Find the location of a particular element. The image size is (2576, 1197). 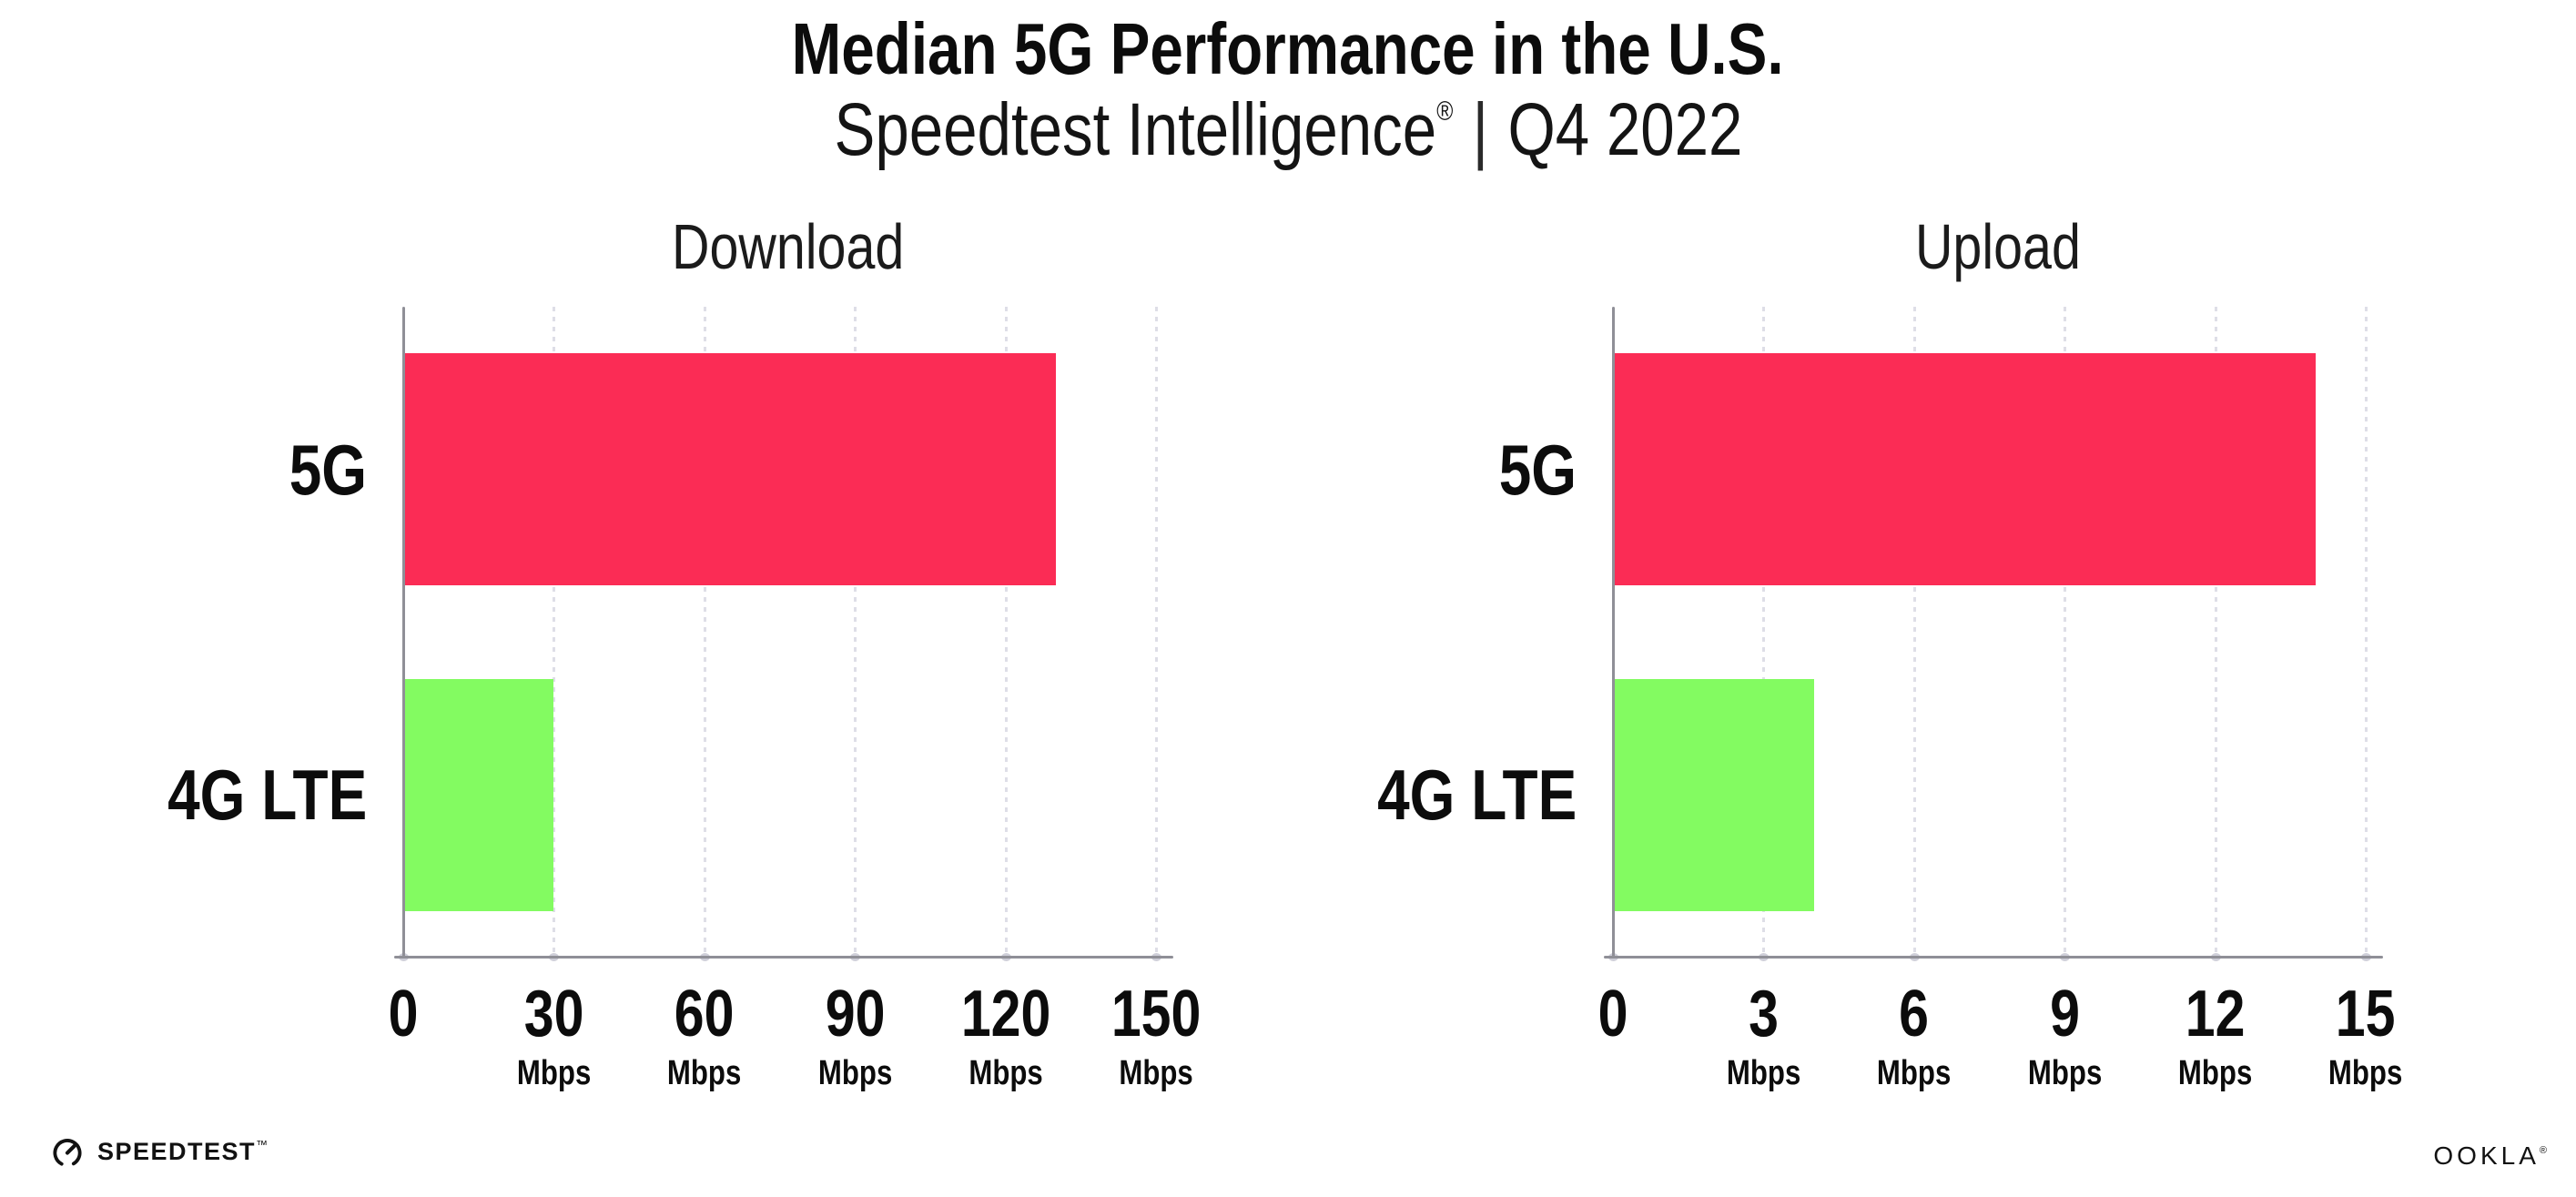

bar-5g-download is located at coordinates (730, 470).